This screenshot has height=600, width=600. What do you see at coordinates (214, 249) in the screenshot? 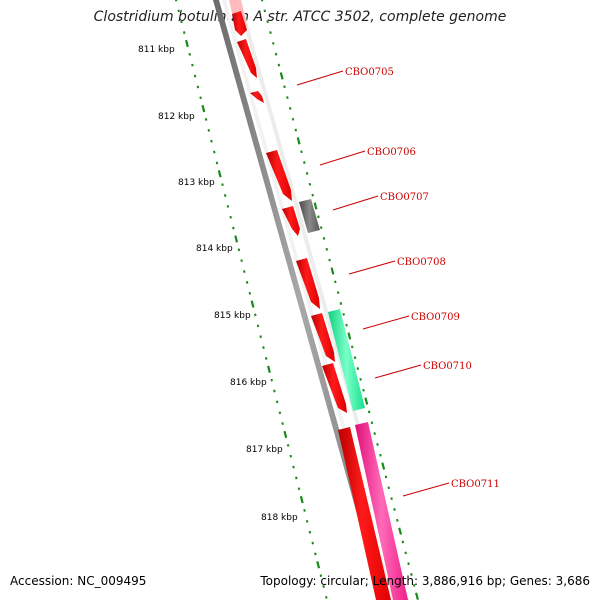
I see `kbp-label: 814 kbp` at bounding box center [214, 249].